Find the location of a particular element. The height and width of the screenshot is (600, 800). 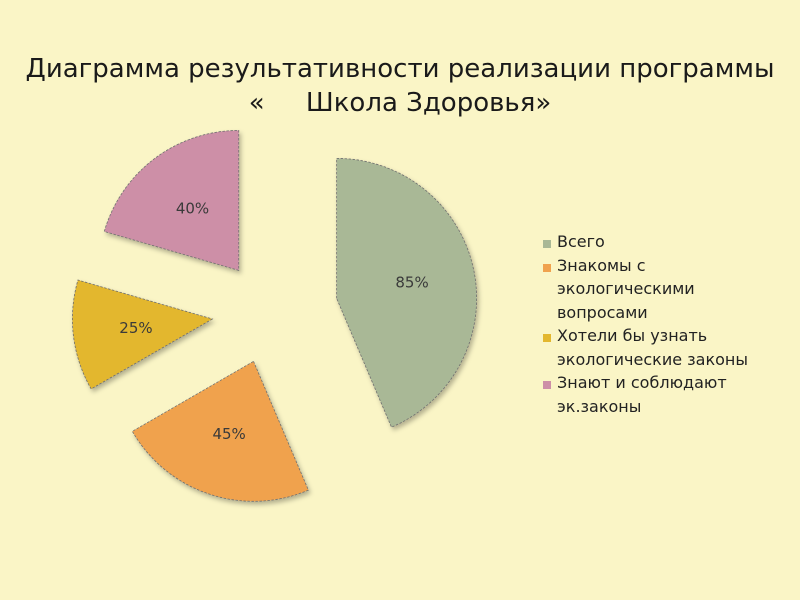

pie-slice-want-to-know is located at coordinates (143, 334).